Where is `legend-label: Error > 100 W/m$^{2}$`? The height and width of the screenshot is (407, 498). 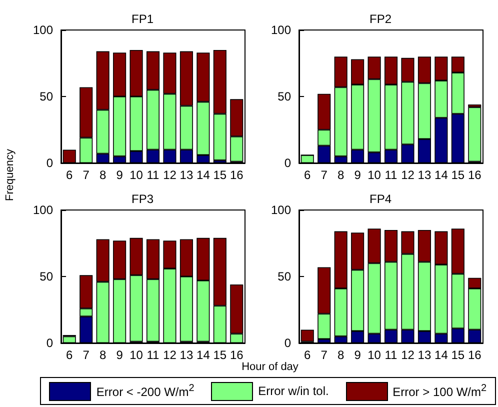
legend-label: Error > 100 W/m$^{2}$ is located at coordinates (439, 391).